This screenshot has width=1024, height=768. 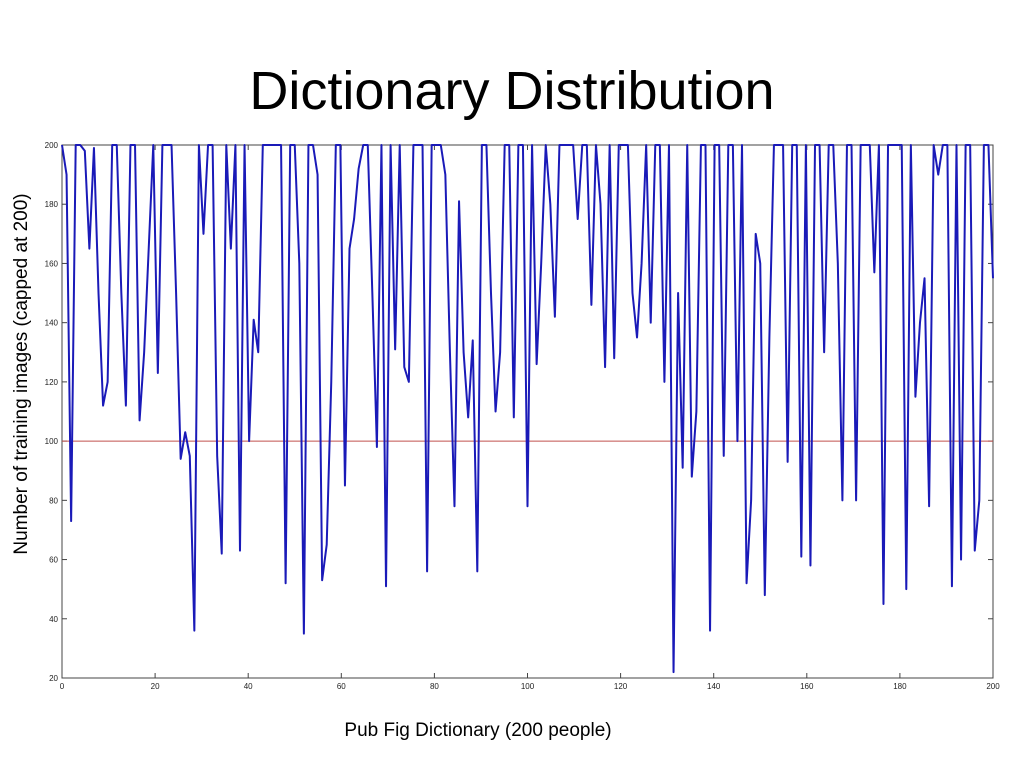 What do you see at coordinates (52, 382) in the screenshot?
I see `y-tick-label: 120` at bounding box center [52, 382].